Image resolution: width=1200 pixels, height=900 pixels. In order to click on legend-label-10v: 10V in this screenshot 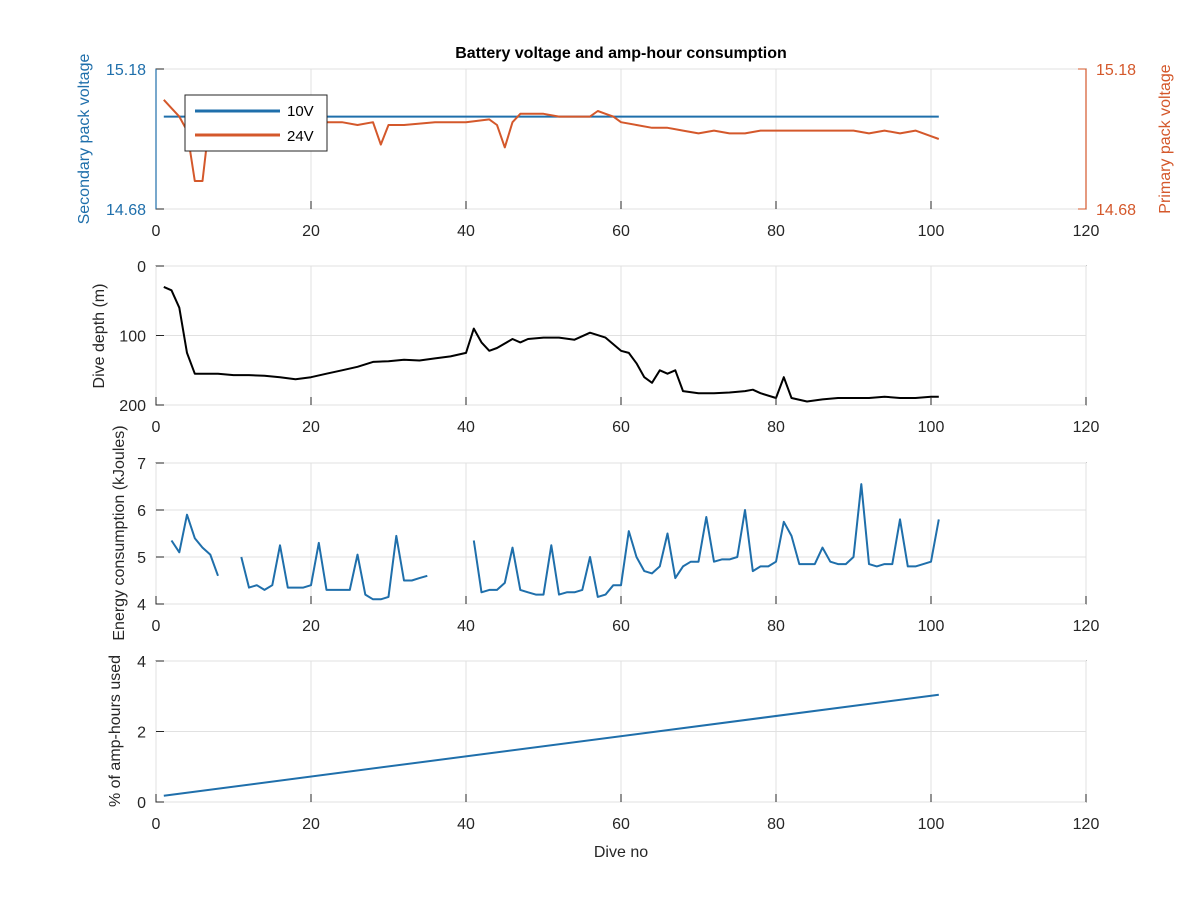, I will do `click(300, 111)`.